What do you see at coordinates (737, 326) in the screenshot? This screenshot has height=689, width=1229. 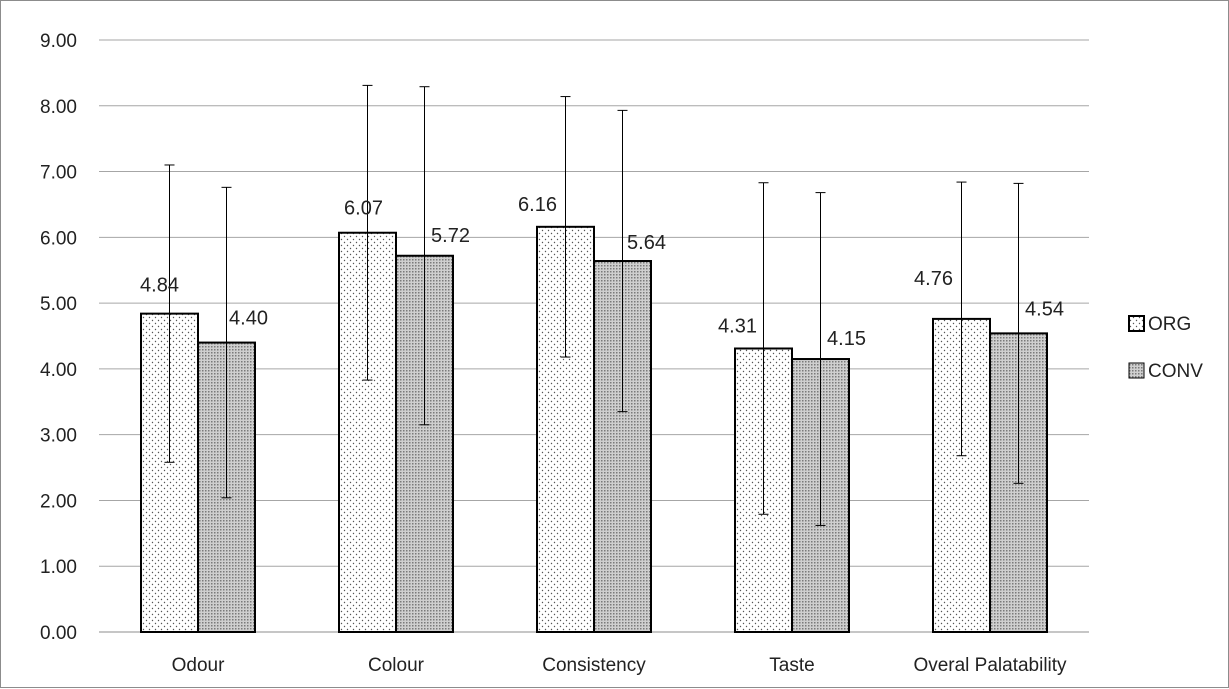 I see `data-label: 4.31` at bounding box center [737, 326].